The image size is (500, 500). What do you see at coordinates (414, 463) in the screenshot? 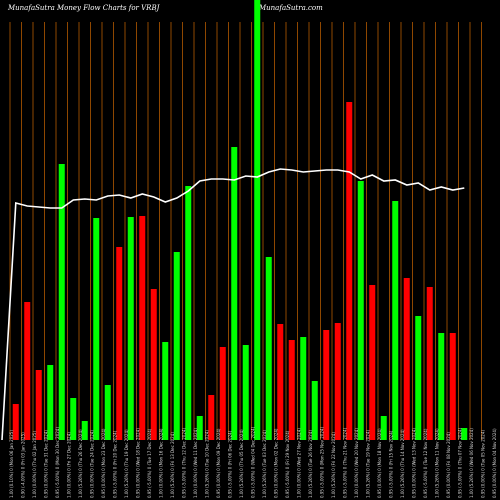
I see `tick-label: 0.95 (0.00%) 0 (Wed 13 Nov 2024)` at bounding box center [414, 463].